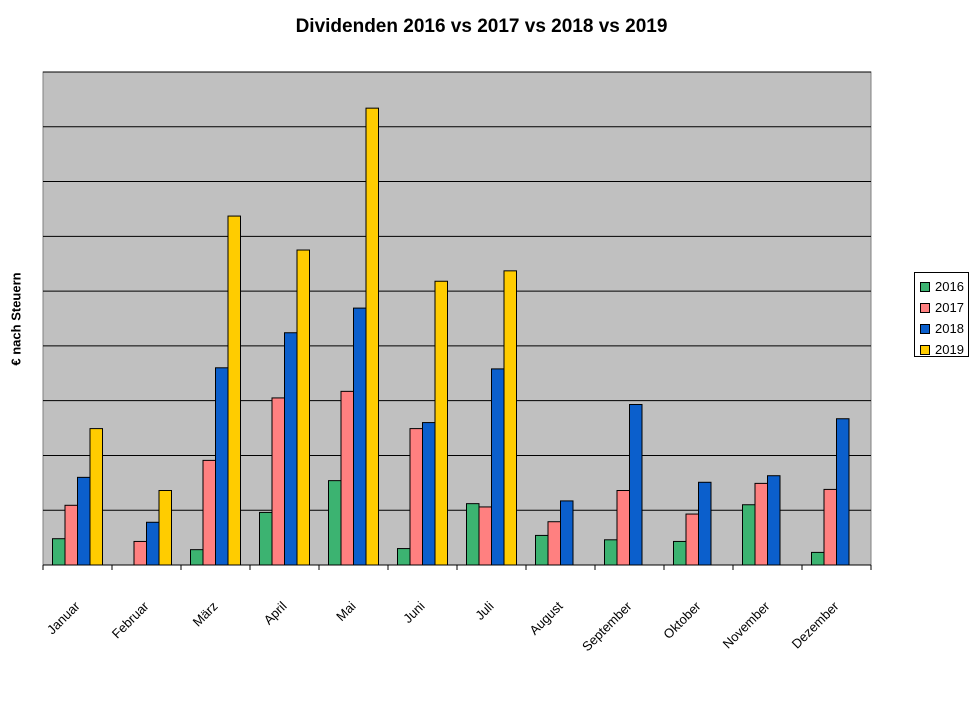  What do you see at coordinates (949, 328) in the screenshot?
I see `legend-label: 2018` at bounding box center [949, 328].